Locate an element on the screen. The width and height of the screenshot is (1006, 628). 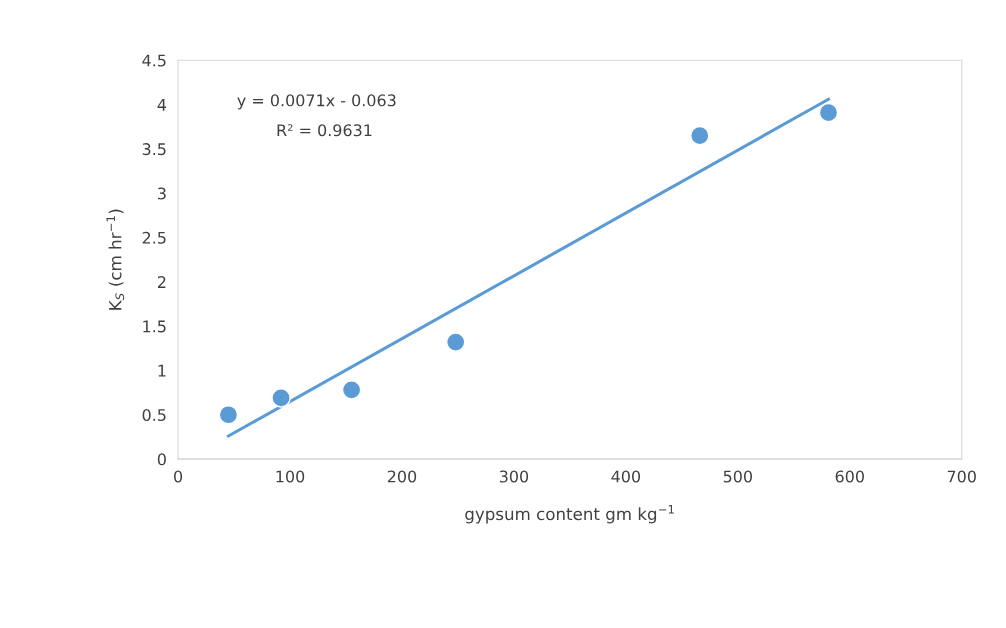
y-tick-label: 3.5 is located at coordinates (154, 149).